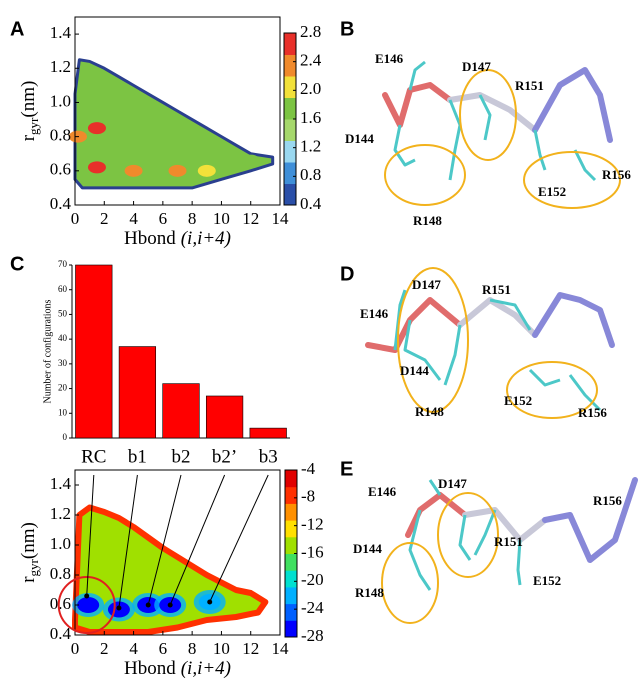 The height and width of the screenshot is (686, 640). What do you see at coordinates (17, 264) in the screenshot?
I see `panel-label: C` at bounding box center [17, 264].